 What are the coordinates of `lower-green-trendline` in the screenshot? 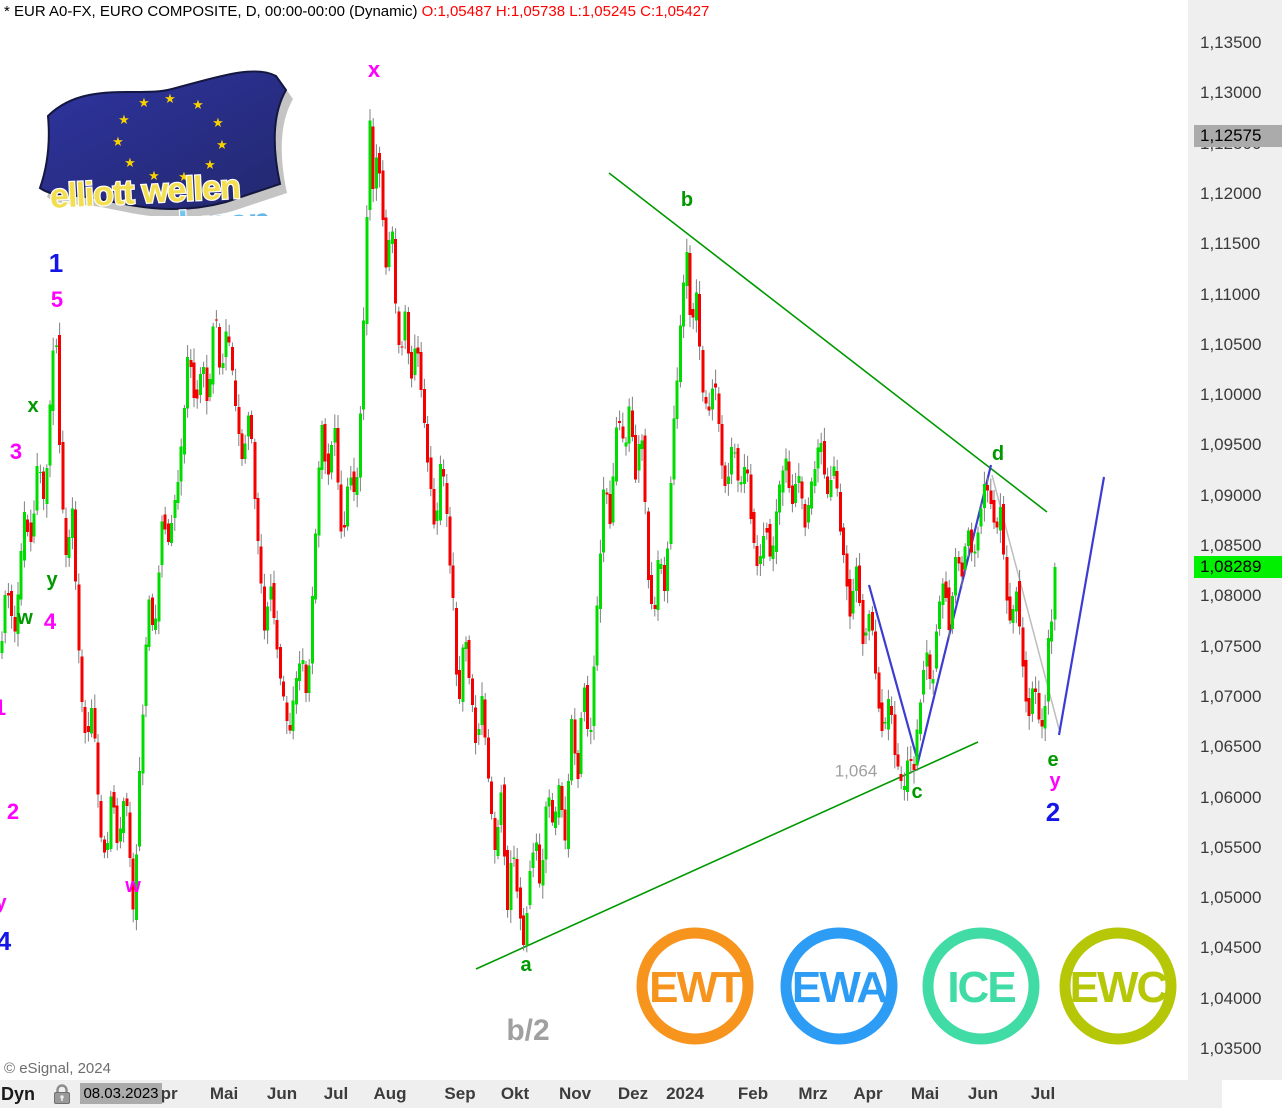 It's located at (727, 855).